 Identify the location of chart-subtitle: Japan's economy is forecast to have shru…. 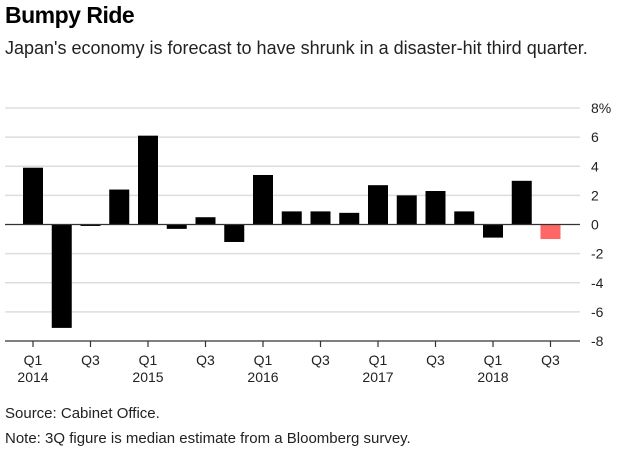
(296, 48).